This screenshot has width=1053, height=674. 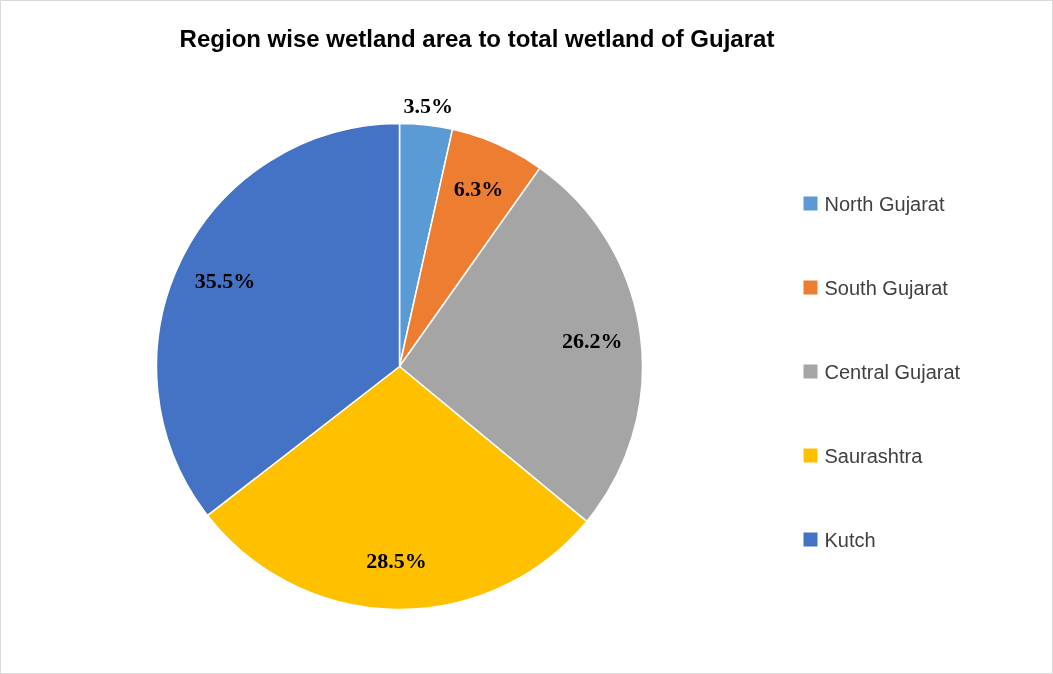 What do you see at coordinates (850, 539) in the screenshot?
I see `legend-label: Kutch` at bounding box center [850, 539].